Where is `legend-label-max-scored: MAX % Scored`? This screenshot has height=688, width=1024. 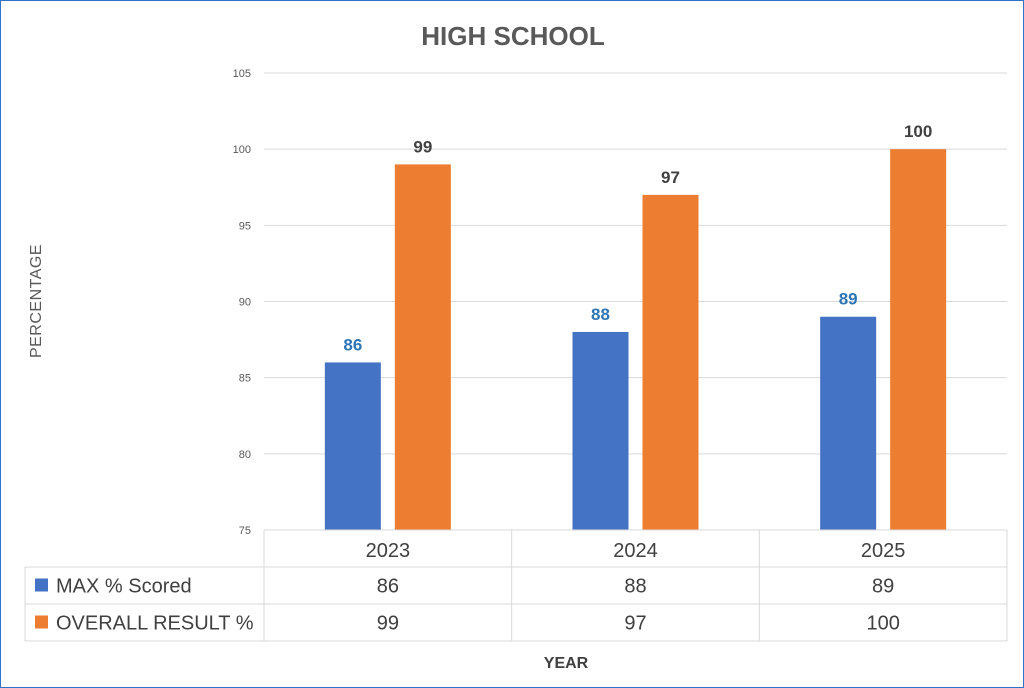
legend-label-max-scored: MAX % Scored is located at coordinates (124, 587).